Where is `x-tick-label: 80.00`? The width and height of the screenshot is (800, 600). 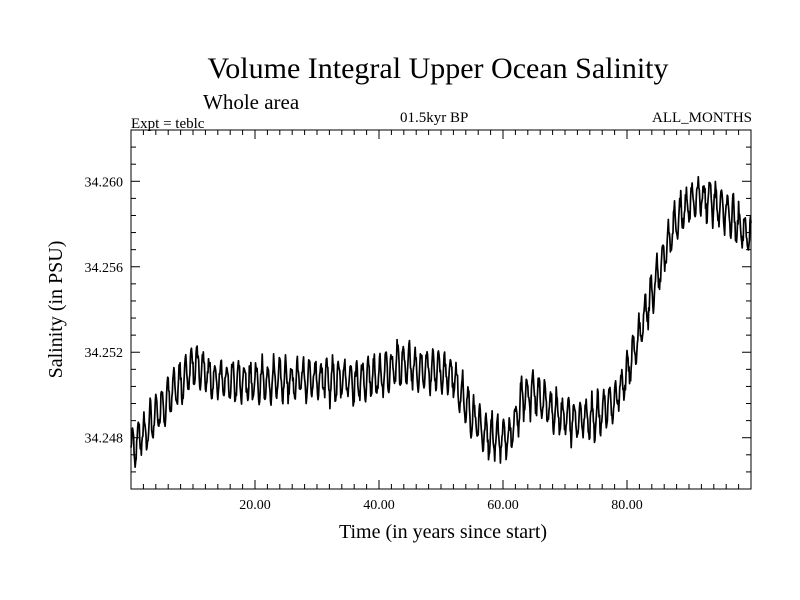 x-tick-label: 80.00 is located at coordinates (627, 505).